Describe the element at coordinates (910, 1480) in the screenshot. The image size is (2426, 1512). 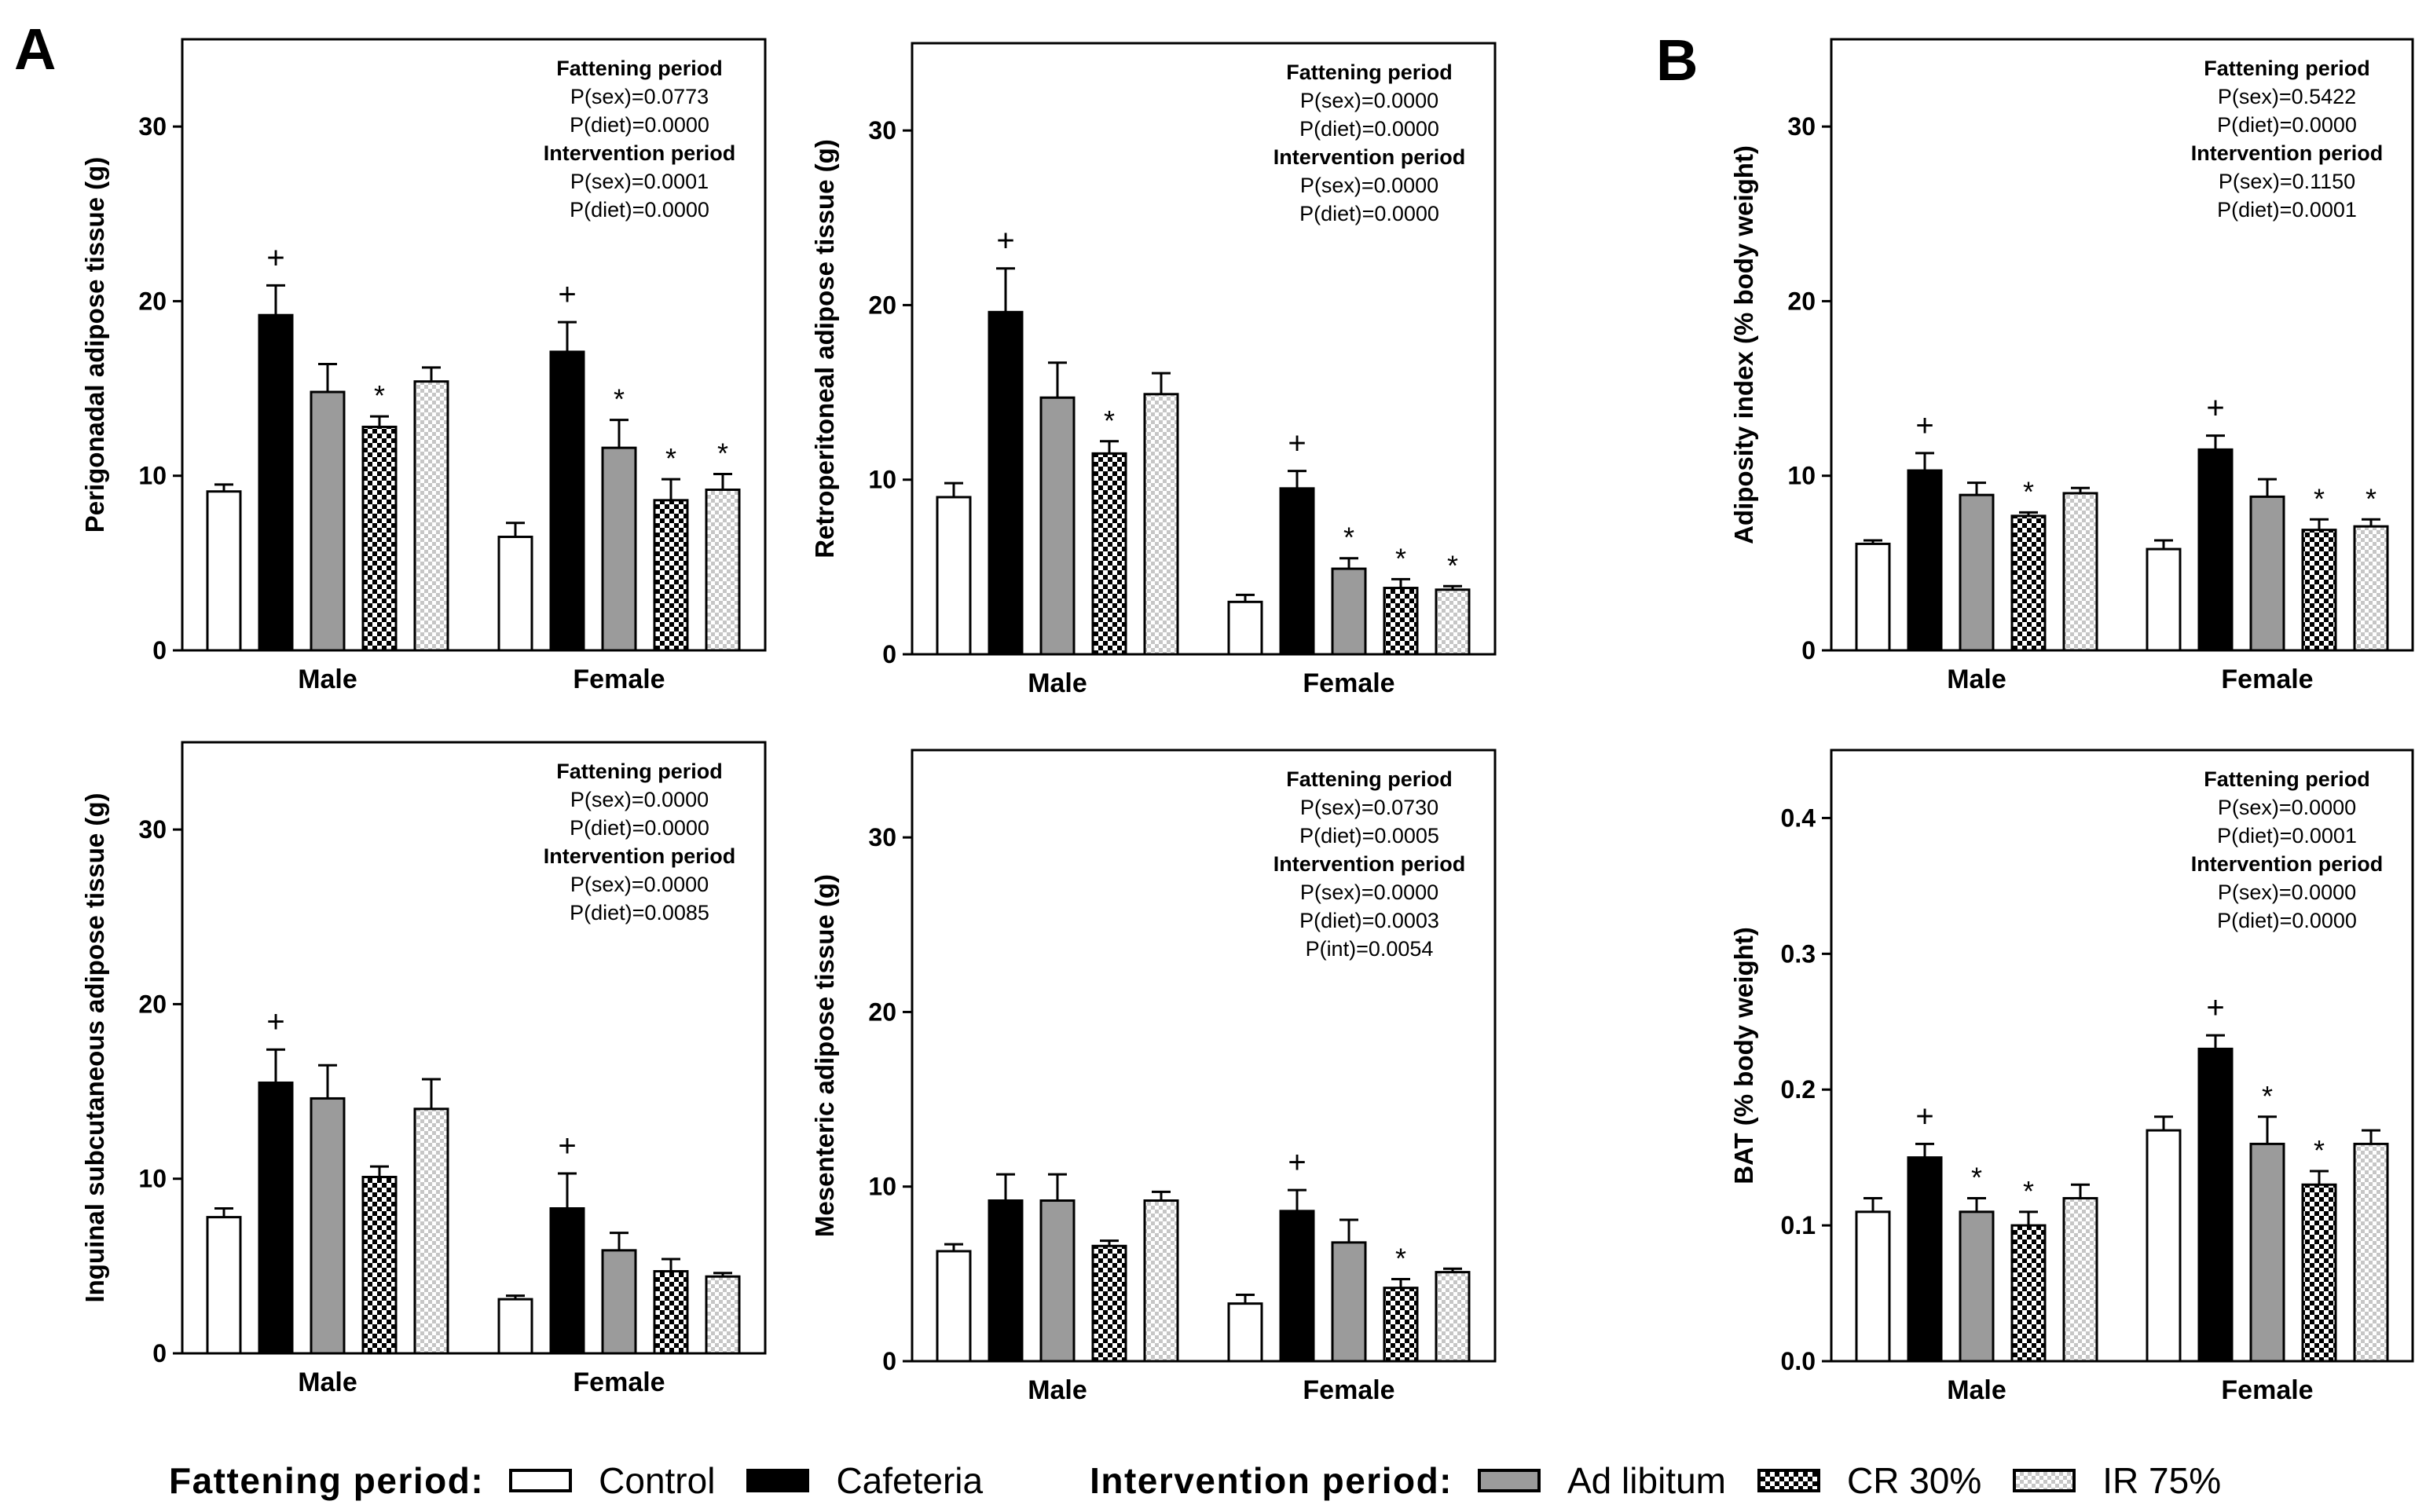
I see `legend-cafeteria-label: Cafeteria` at that location.